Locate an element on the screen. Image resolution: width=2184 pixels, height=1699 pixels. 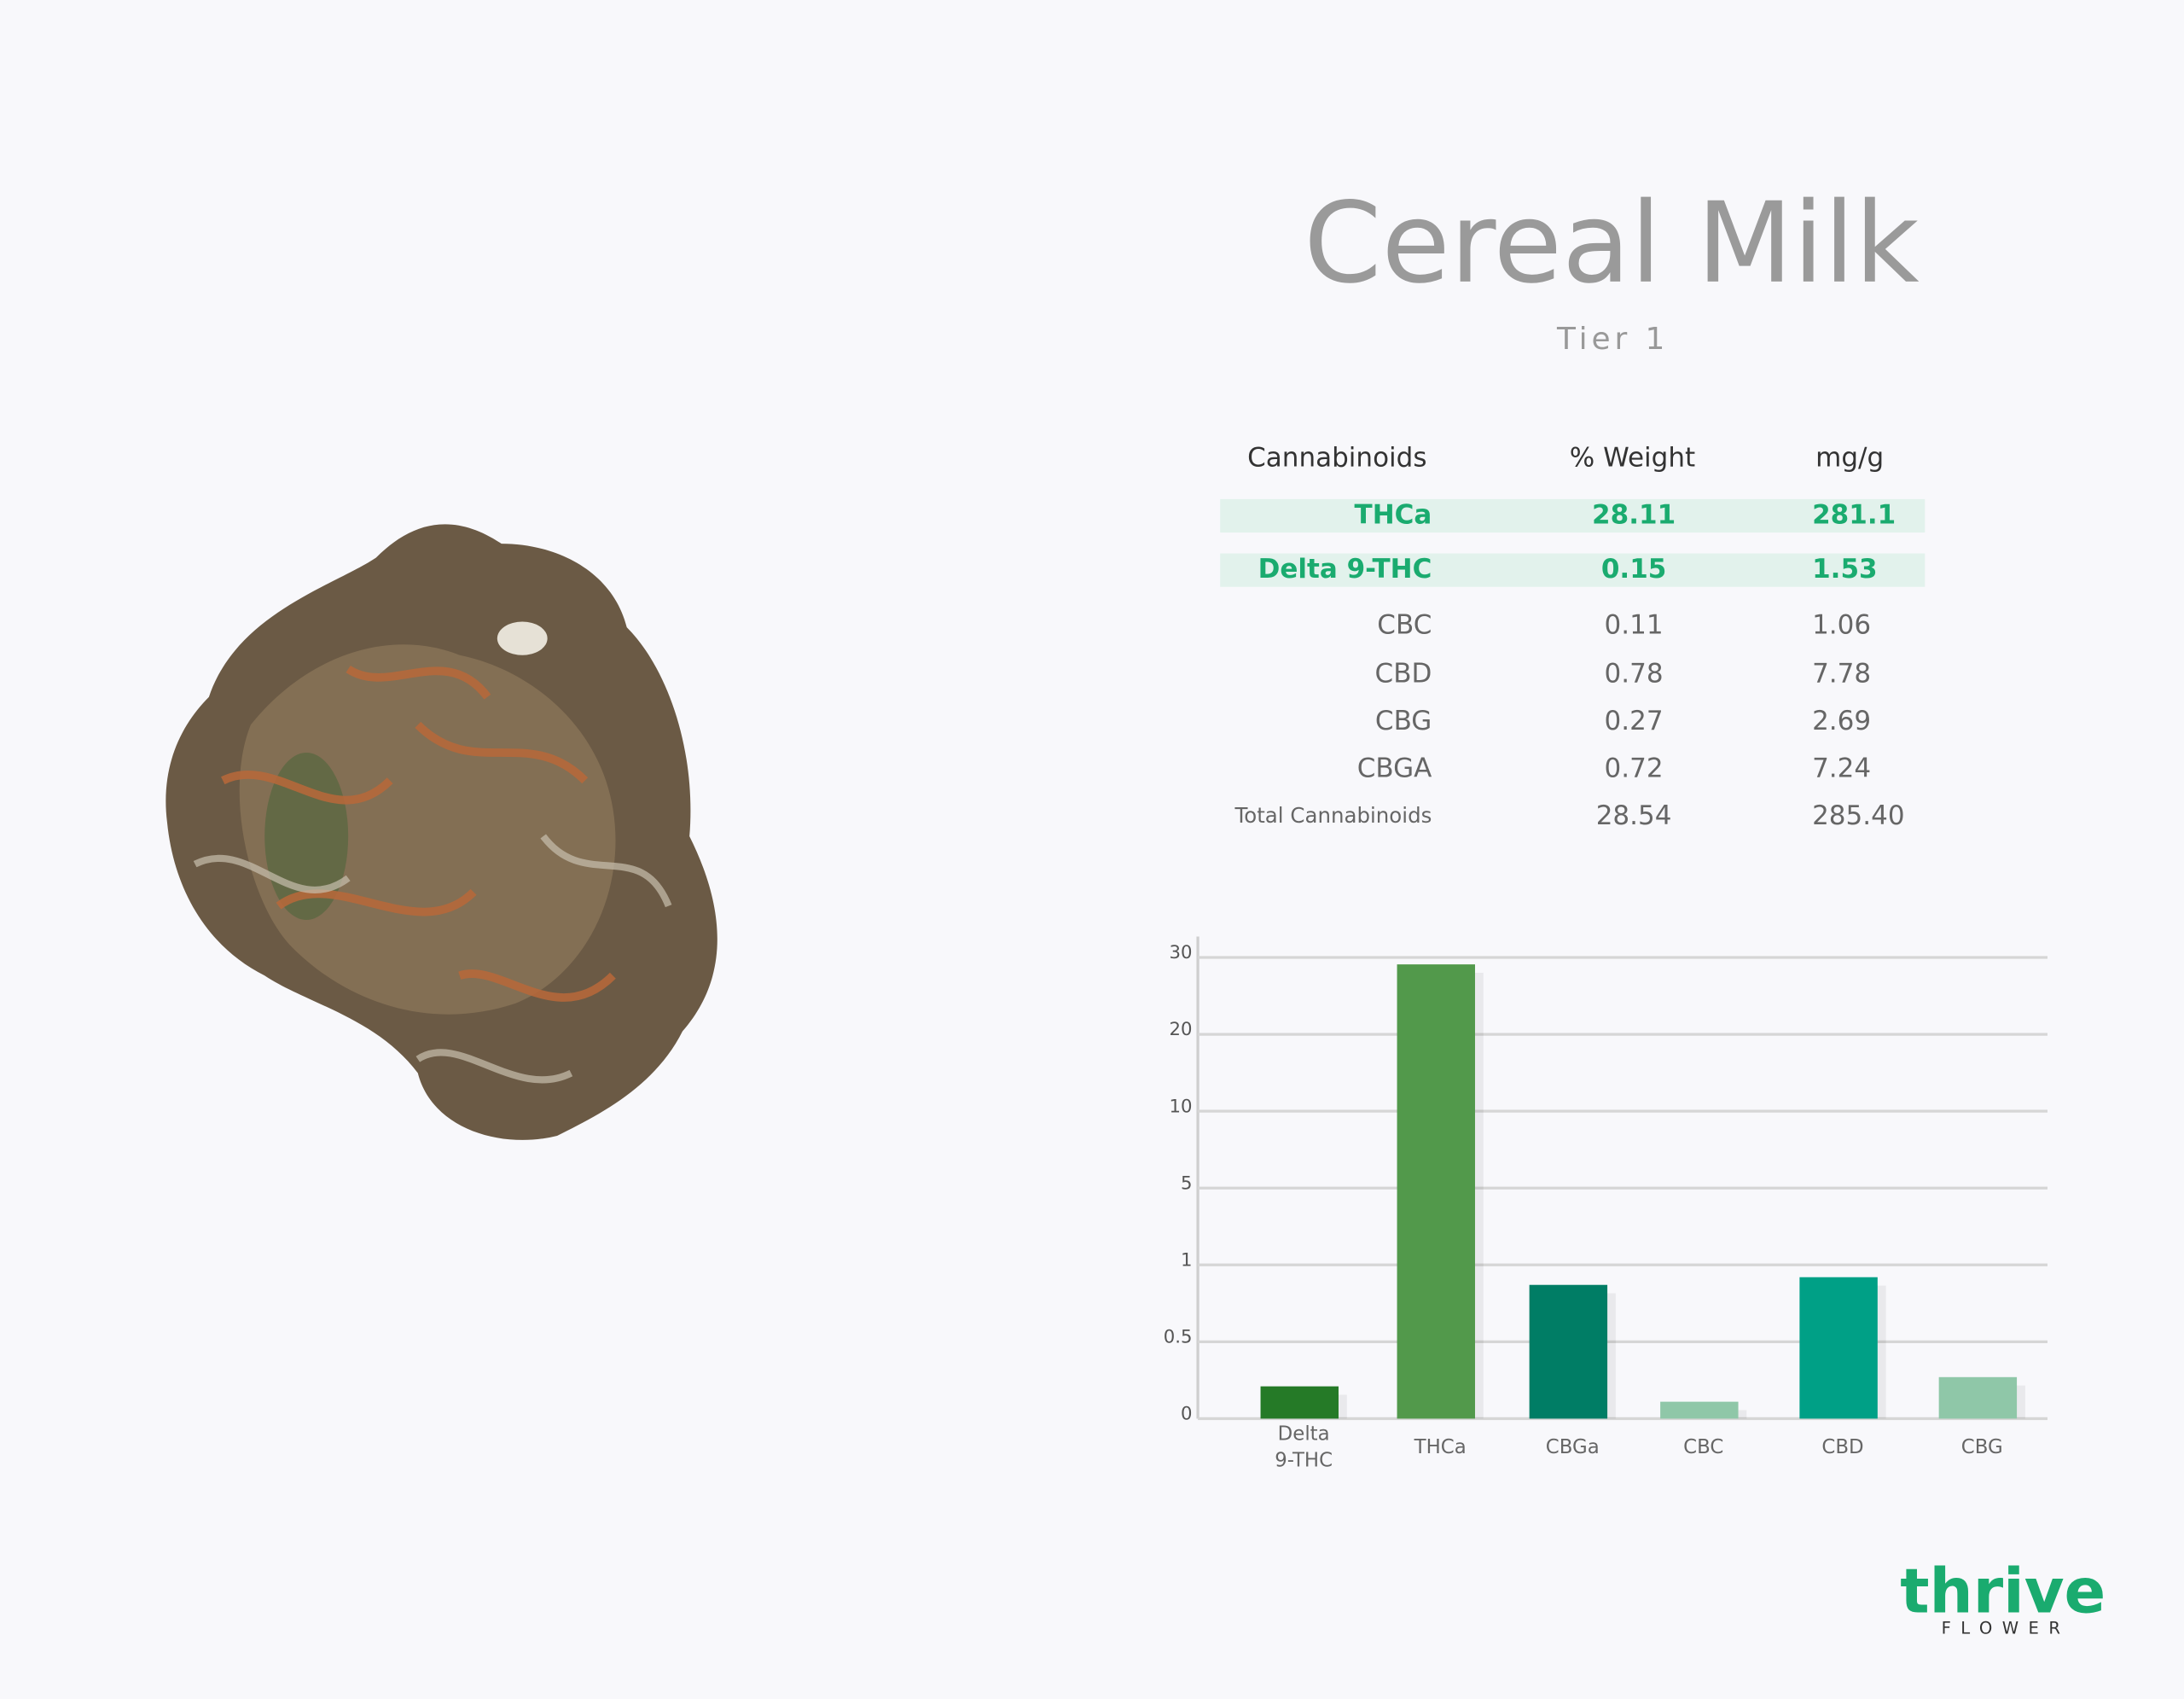
y-tick-label: 30 is located at coordinates (1181, 952).